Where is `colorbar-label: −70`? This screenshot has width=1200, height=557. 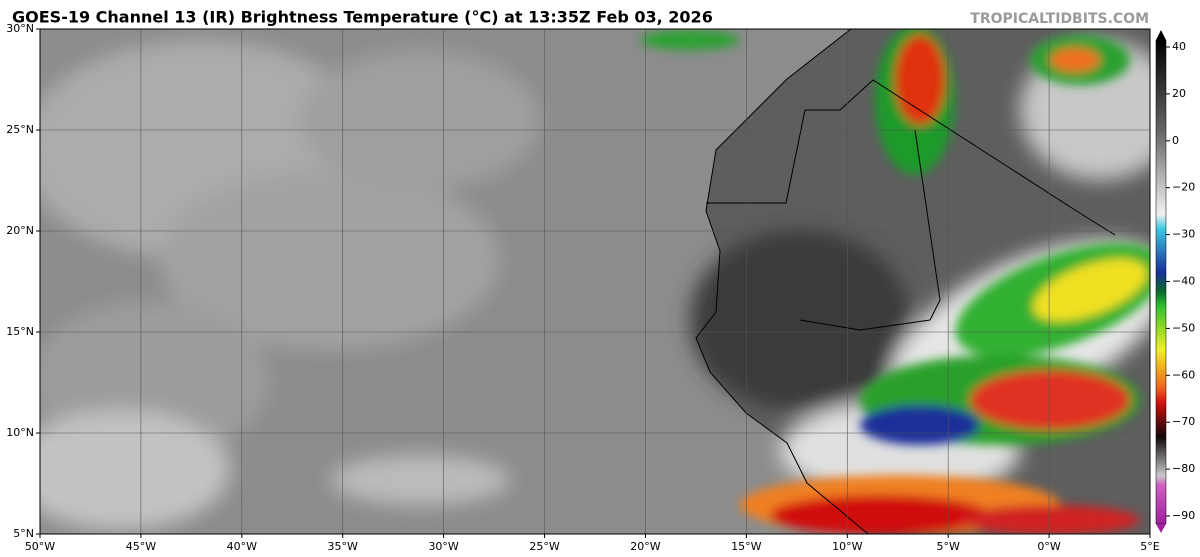 colorbar-label: −70 is located at coordinates (1183, 421).